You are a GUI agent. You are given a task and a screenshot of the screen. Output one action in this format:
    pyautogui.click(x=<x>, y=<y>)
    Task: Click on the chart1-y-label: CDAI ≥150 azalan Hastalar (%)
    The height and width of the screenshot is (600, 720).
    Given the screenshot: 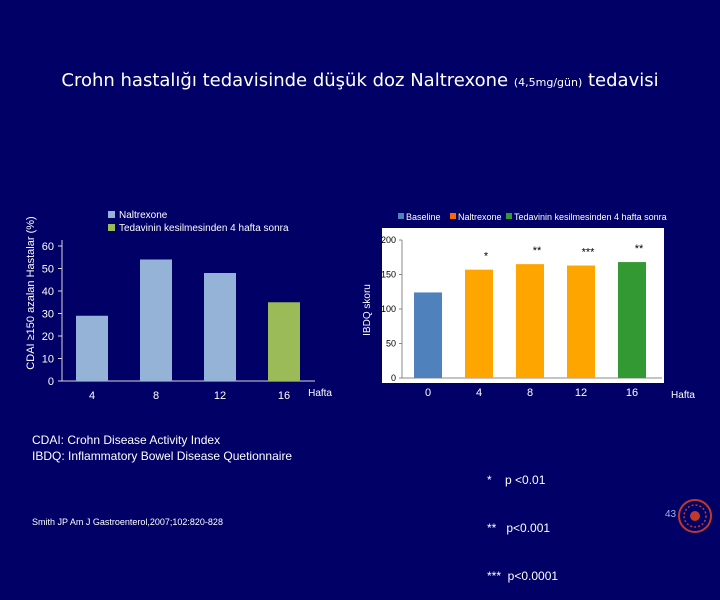 What is the action you would take?
    pyautogui.click(x=31, y=292)
    